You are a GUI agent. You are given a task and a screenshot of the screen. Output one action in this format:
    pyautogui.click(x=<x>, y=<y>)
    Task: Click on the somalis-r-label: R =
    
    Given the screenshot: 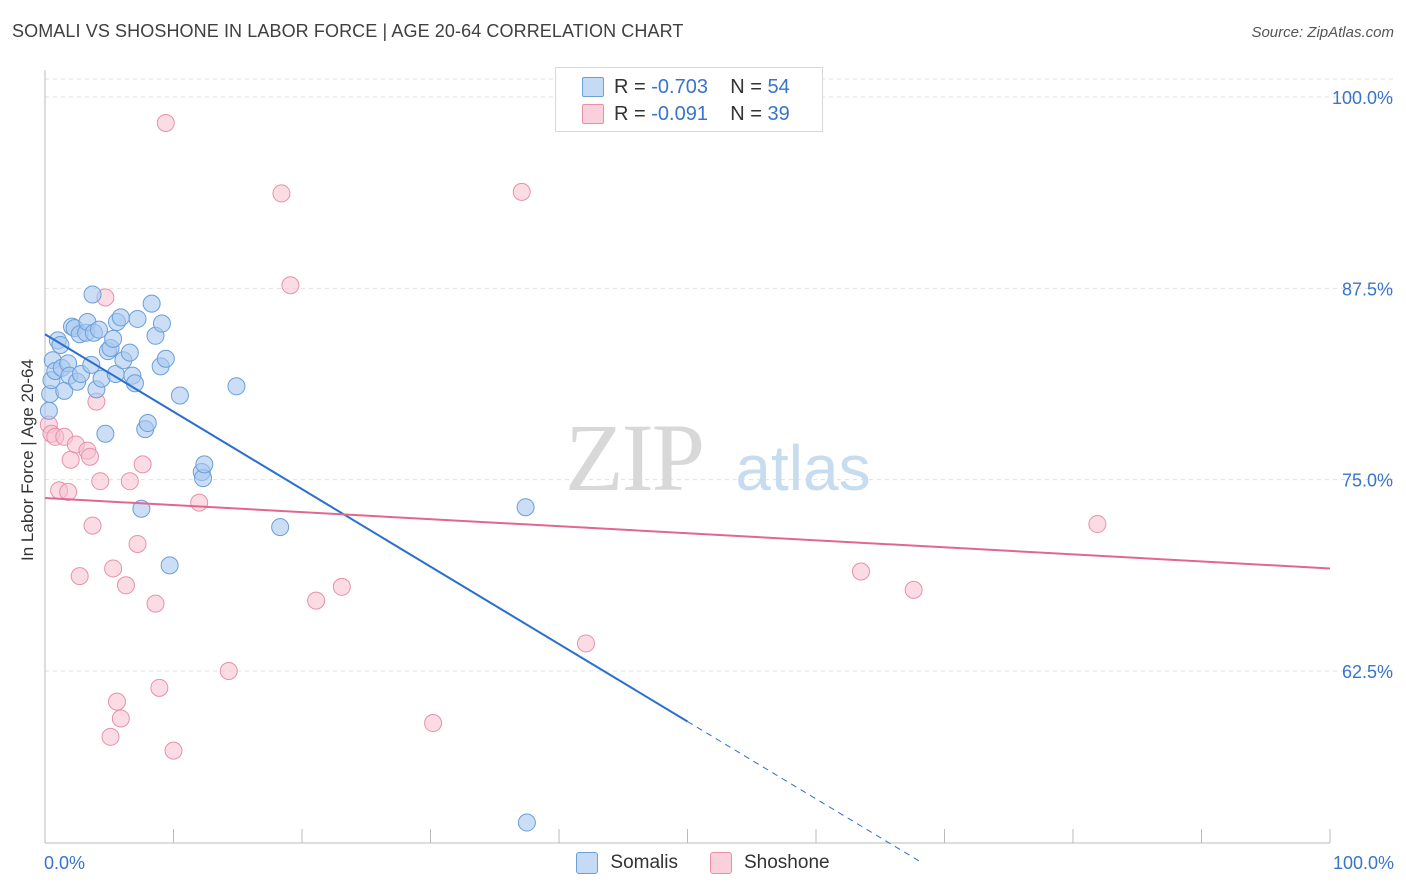 What is the action you would take?
    pyautogui.click(x=630, y=86)
    